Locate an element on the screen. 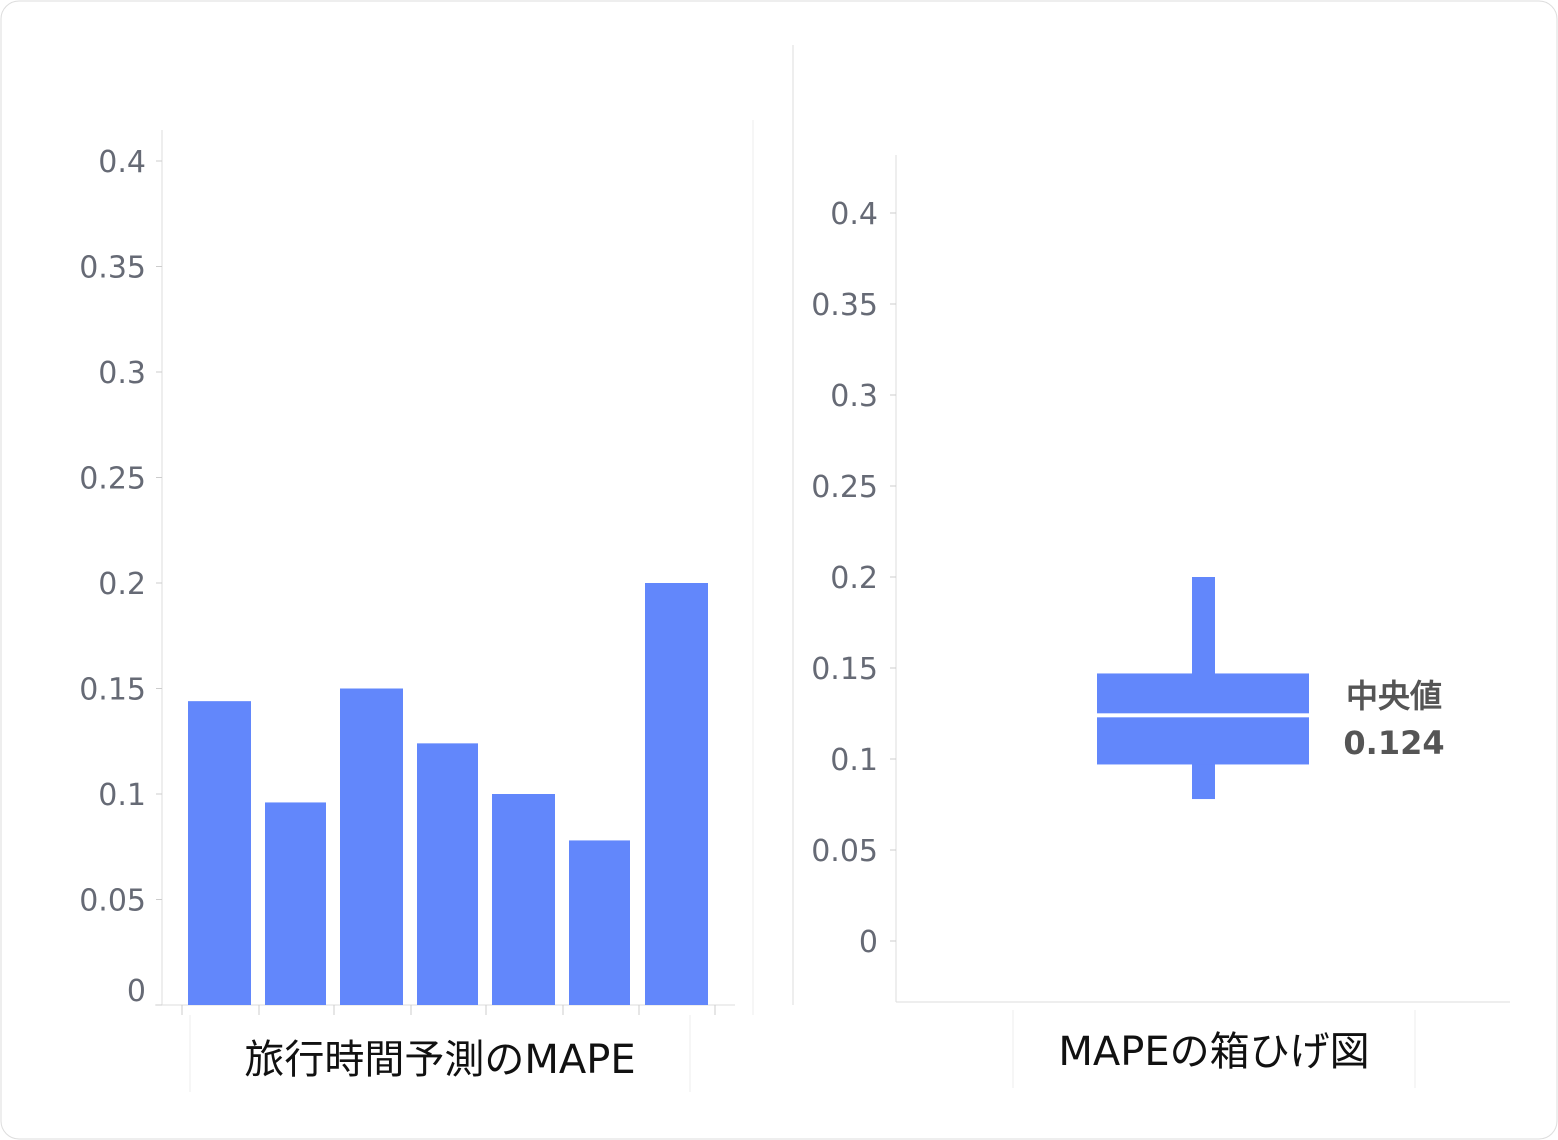 This screenshot has width=1558, height=1140. box is located at coordinates (1203, 719).